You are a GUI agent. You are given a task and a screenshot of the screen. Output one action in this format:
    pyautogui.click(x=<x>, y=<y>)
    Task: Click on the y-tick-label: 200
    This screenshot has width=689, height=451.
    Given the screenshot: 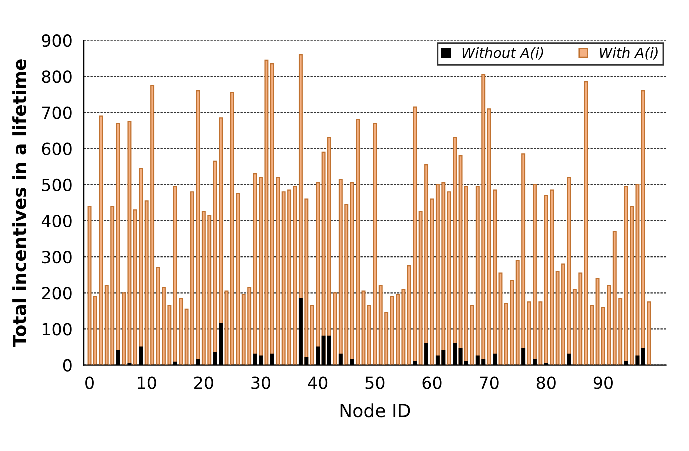 What is the action you would take?
    pyautogui.click(x=57, y=293)
    